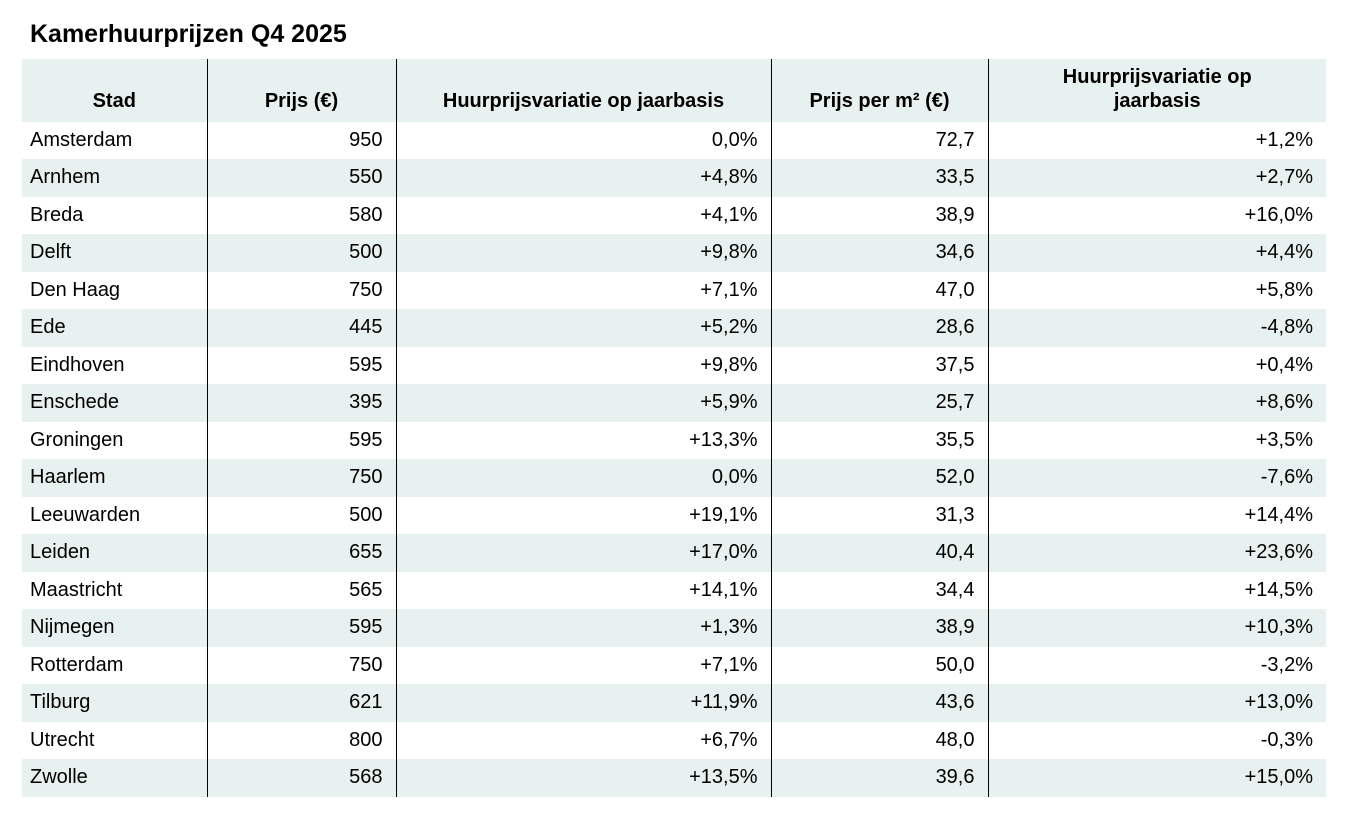 The image size is (1348, 830). Describe the element at coordinates (68, 477) in the screenshot. I see `city-cell: Haarlem` at that location.